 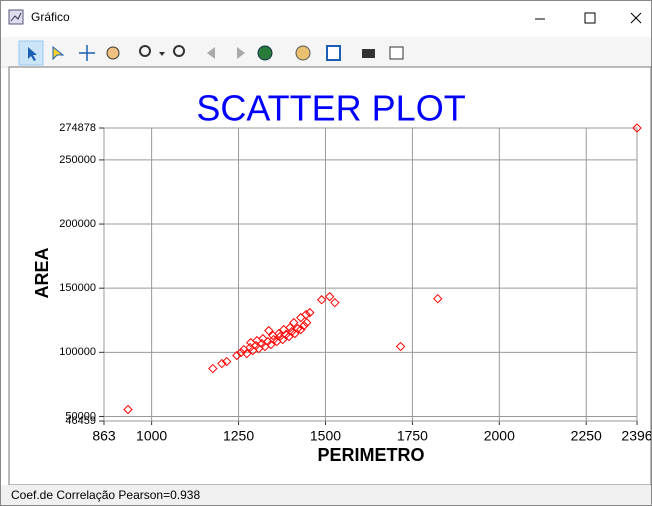 I want to click on x-tick-label: 863, so click(x=104, y=436).